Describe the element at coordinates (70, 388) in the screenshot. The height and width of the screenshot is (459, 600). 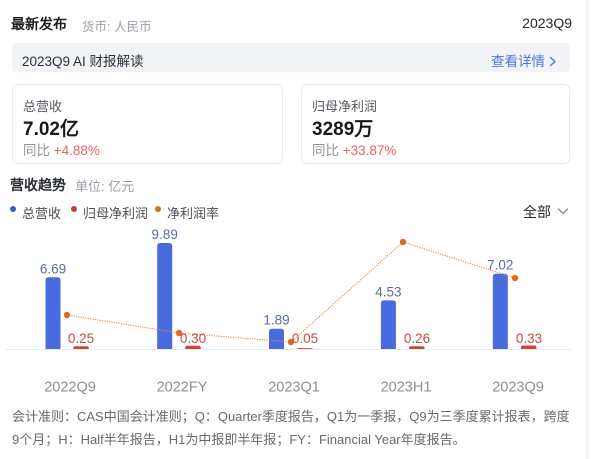
I see `svg-text: 2022Q9` at that location.